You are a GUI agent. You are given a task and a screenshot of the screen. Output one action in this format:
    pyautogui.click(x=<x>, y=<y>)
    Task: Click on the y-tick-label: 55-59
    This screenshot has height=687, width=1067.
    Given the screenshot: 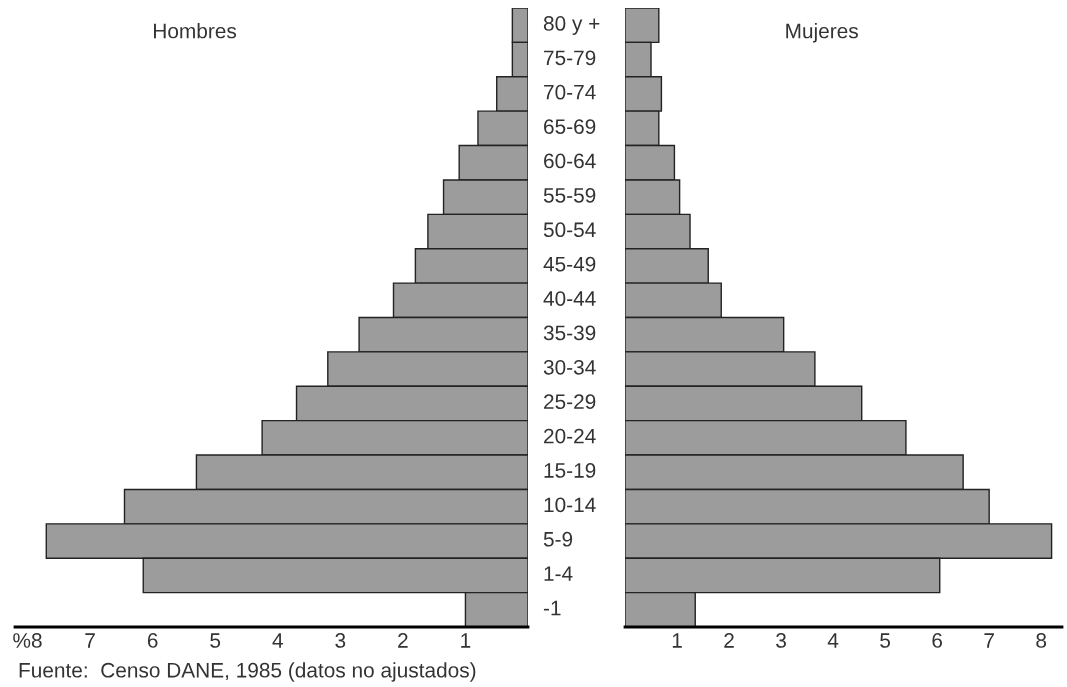 What is the action you would take?
    pyautogui.click(x=569, y=195)
    